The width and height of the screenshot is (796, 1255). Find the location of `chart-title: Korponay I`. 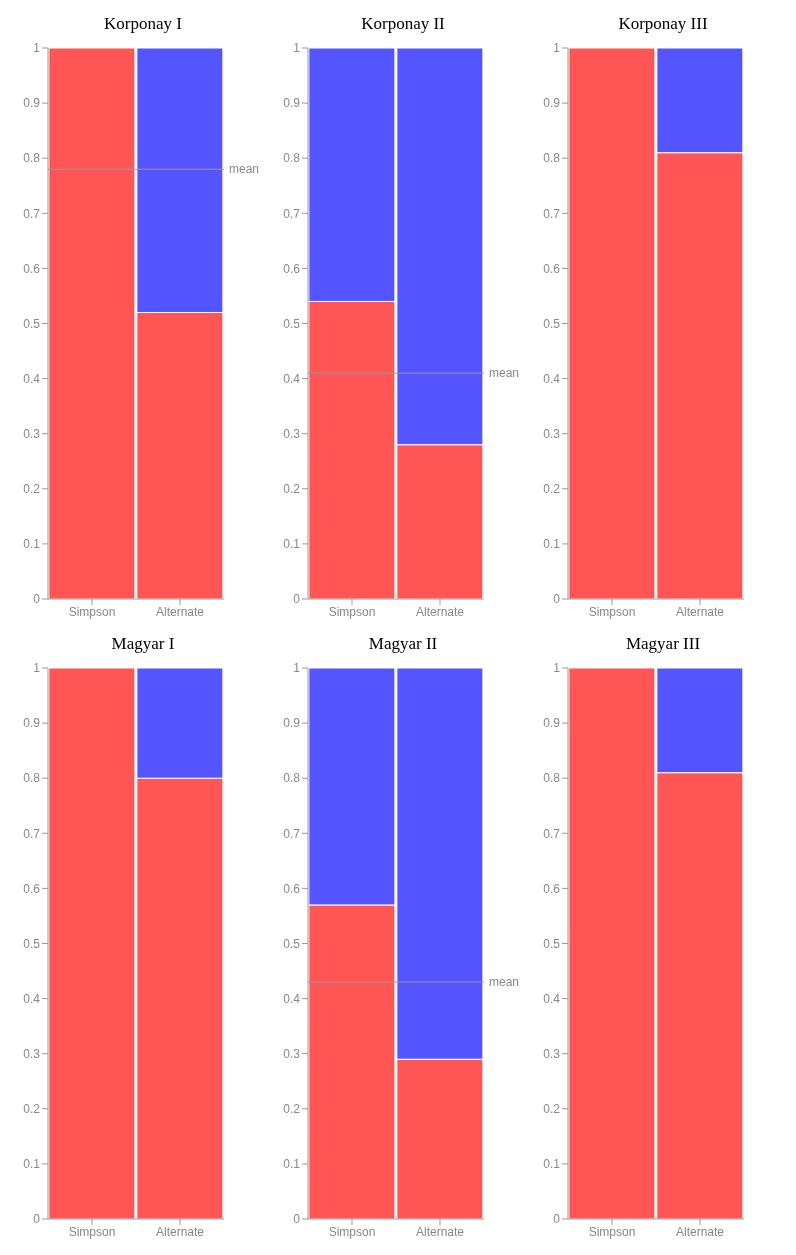

chart-title: Korponay I is located at coordinates (143, 24).